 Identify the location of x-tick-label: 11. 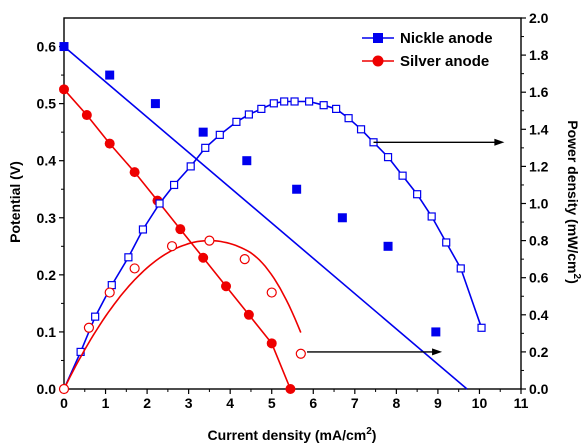
(521, 403).